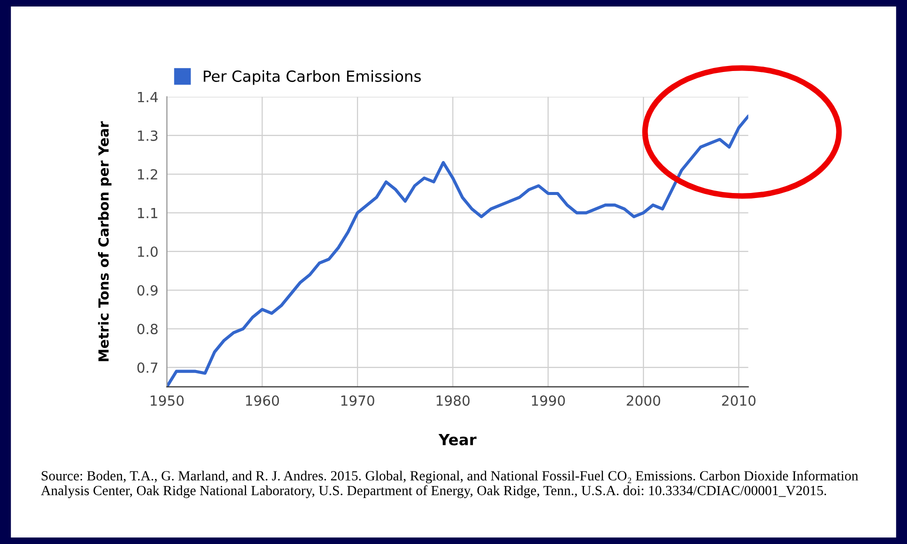 The image size is (907, 544). I want to click on source-note: Source: Boden, T.A., G. Marland, and R. J. Andres. 2015. Global, Regional, and National Fossil-Fuel CO₂ Emissions. Carbon Dioxide Information Analysis Center, Oak Ridge National Laboratory, U.S. Department of Energy, Oak Ridge, Tenn., U.S.A. doi: 10.3334/CDIAC/00001_V2015., so click(449, 484).